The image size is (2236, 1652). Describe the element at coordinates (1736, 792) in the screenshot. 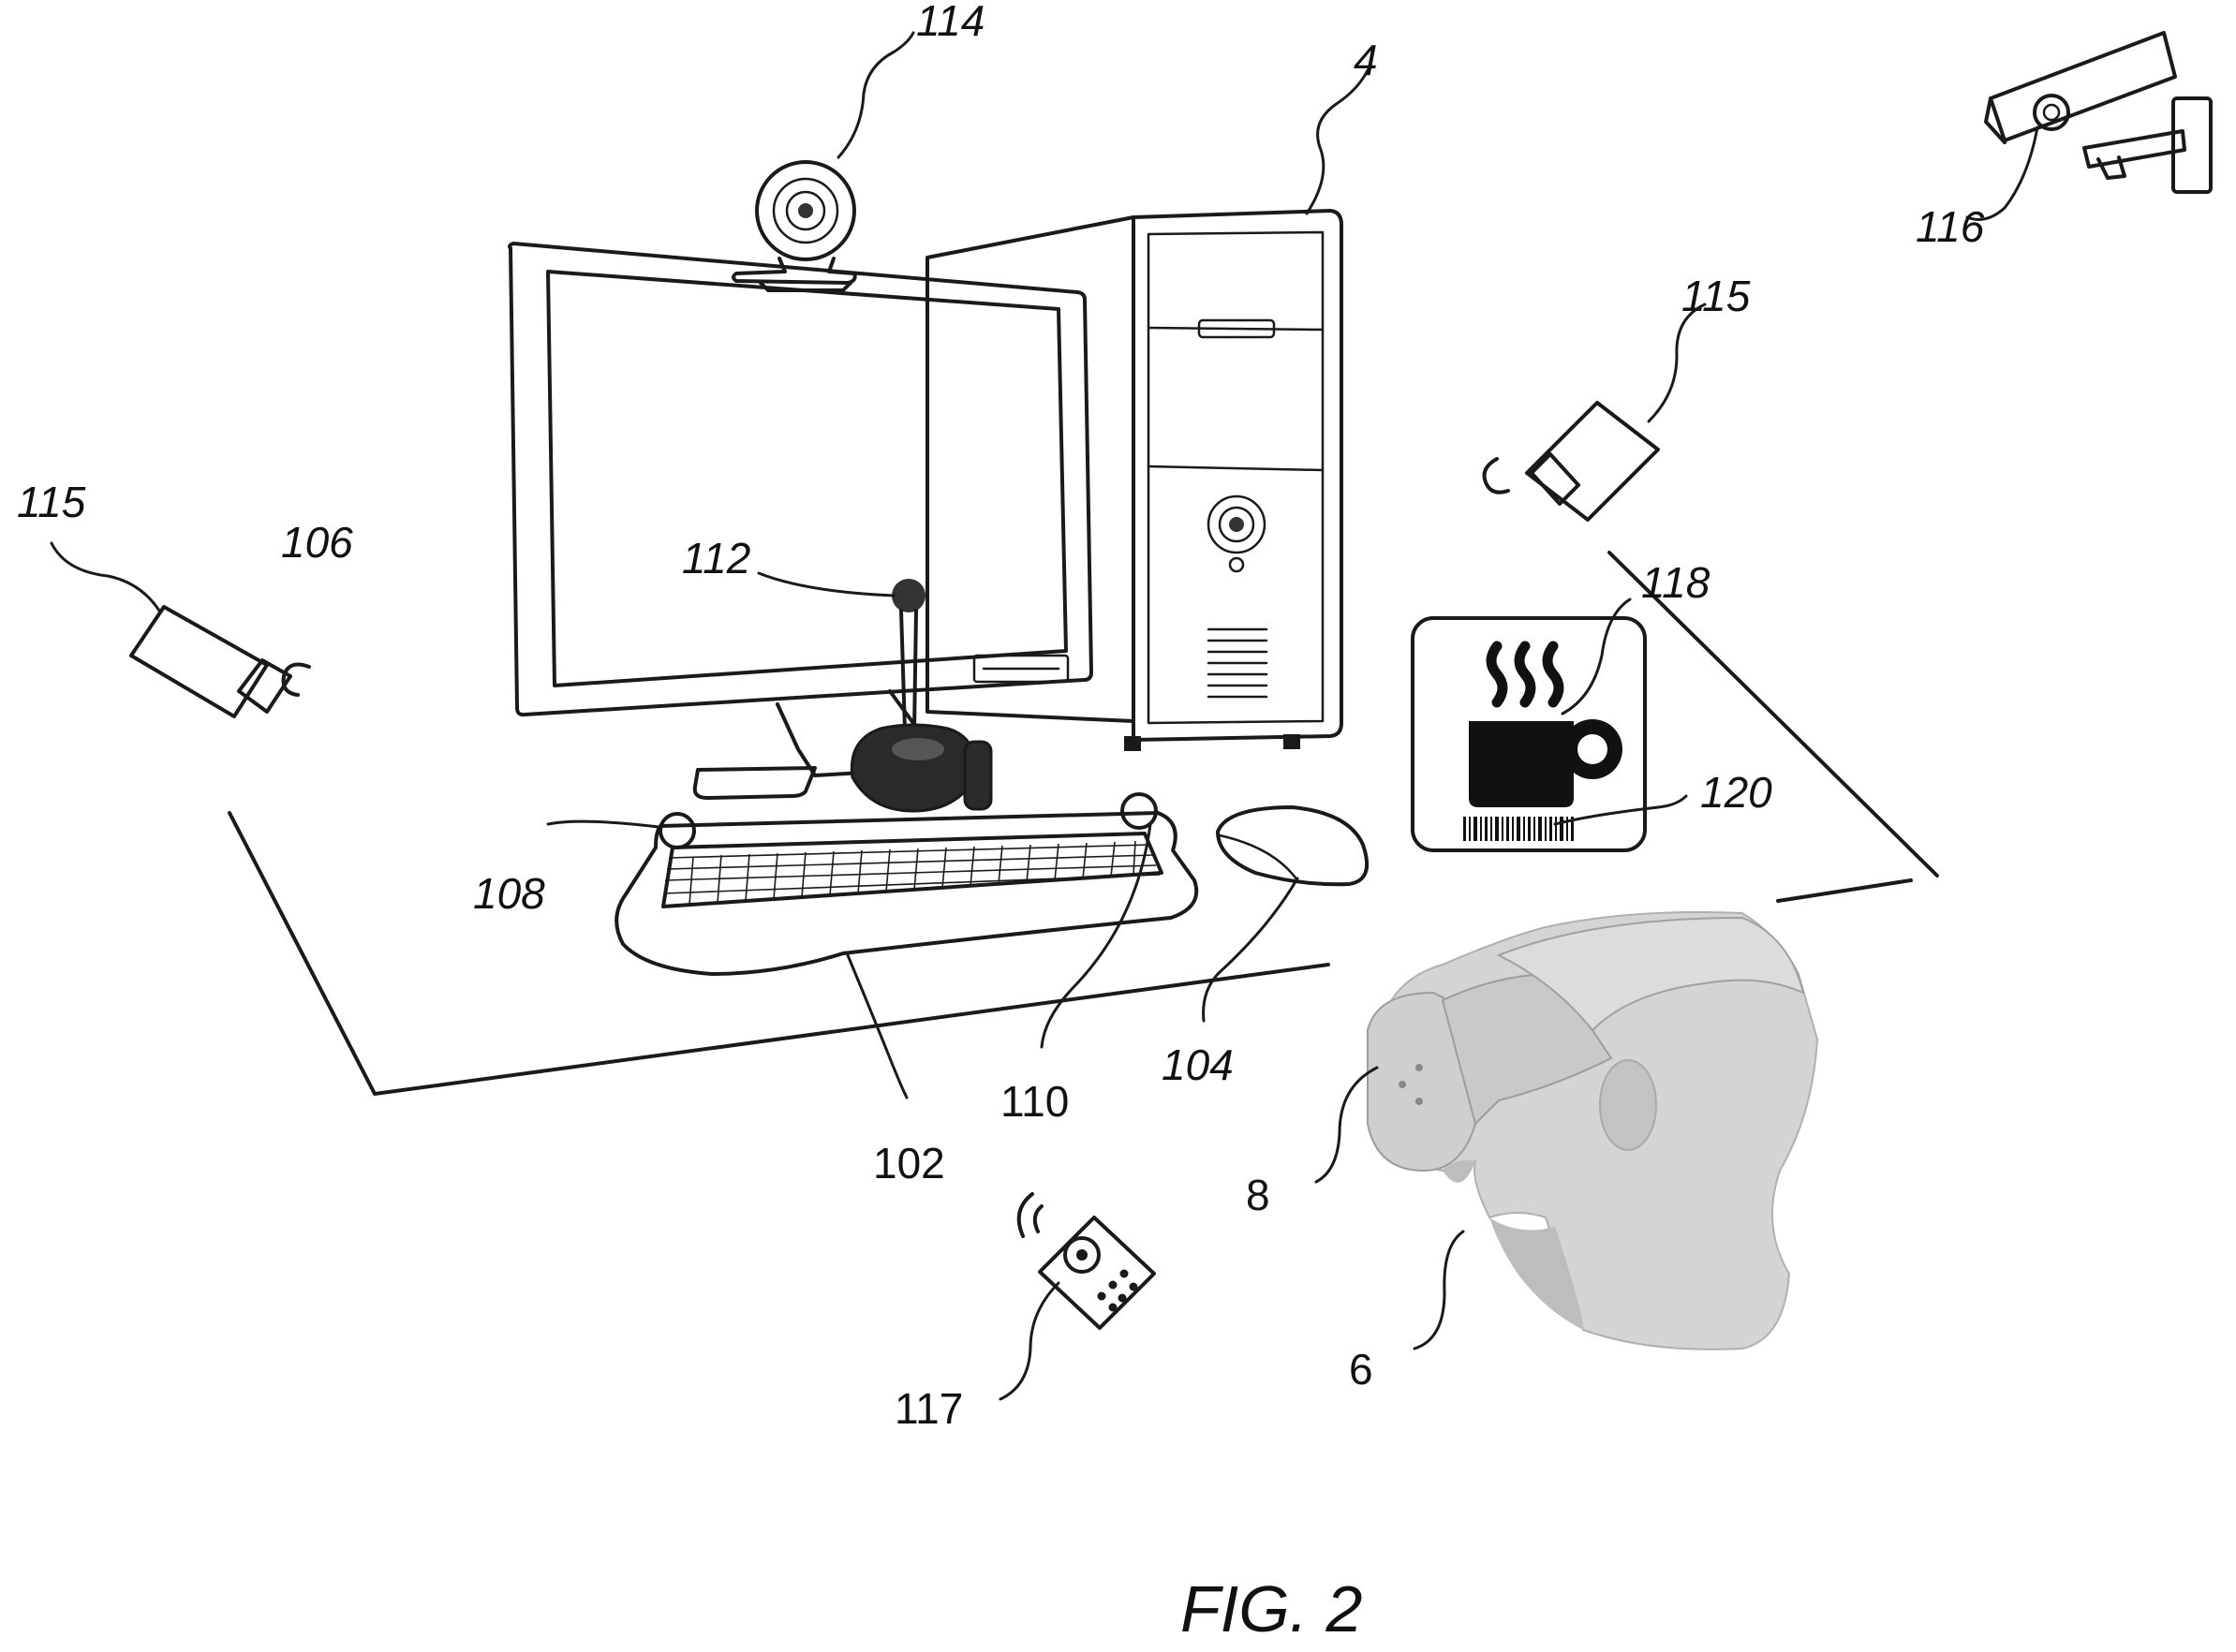

I see `label-barcode: 120` at that location.